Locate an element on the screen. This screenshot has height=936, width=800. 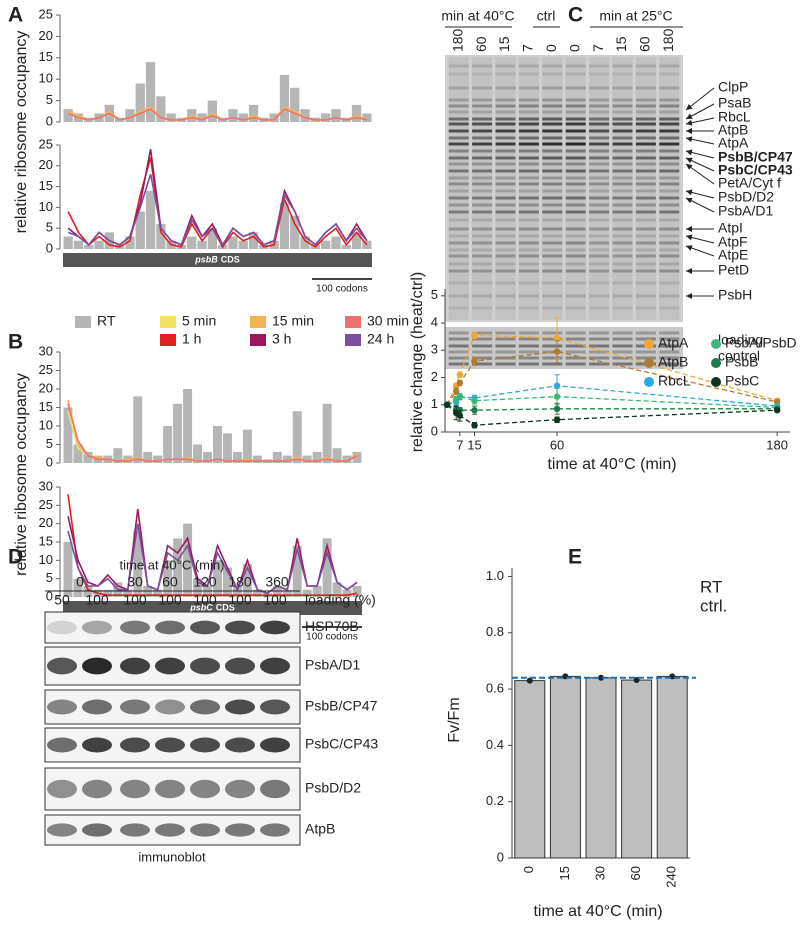
x-tick-label: 15 is located at coordinates (474, 444).